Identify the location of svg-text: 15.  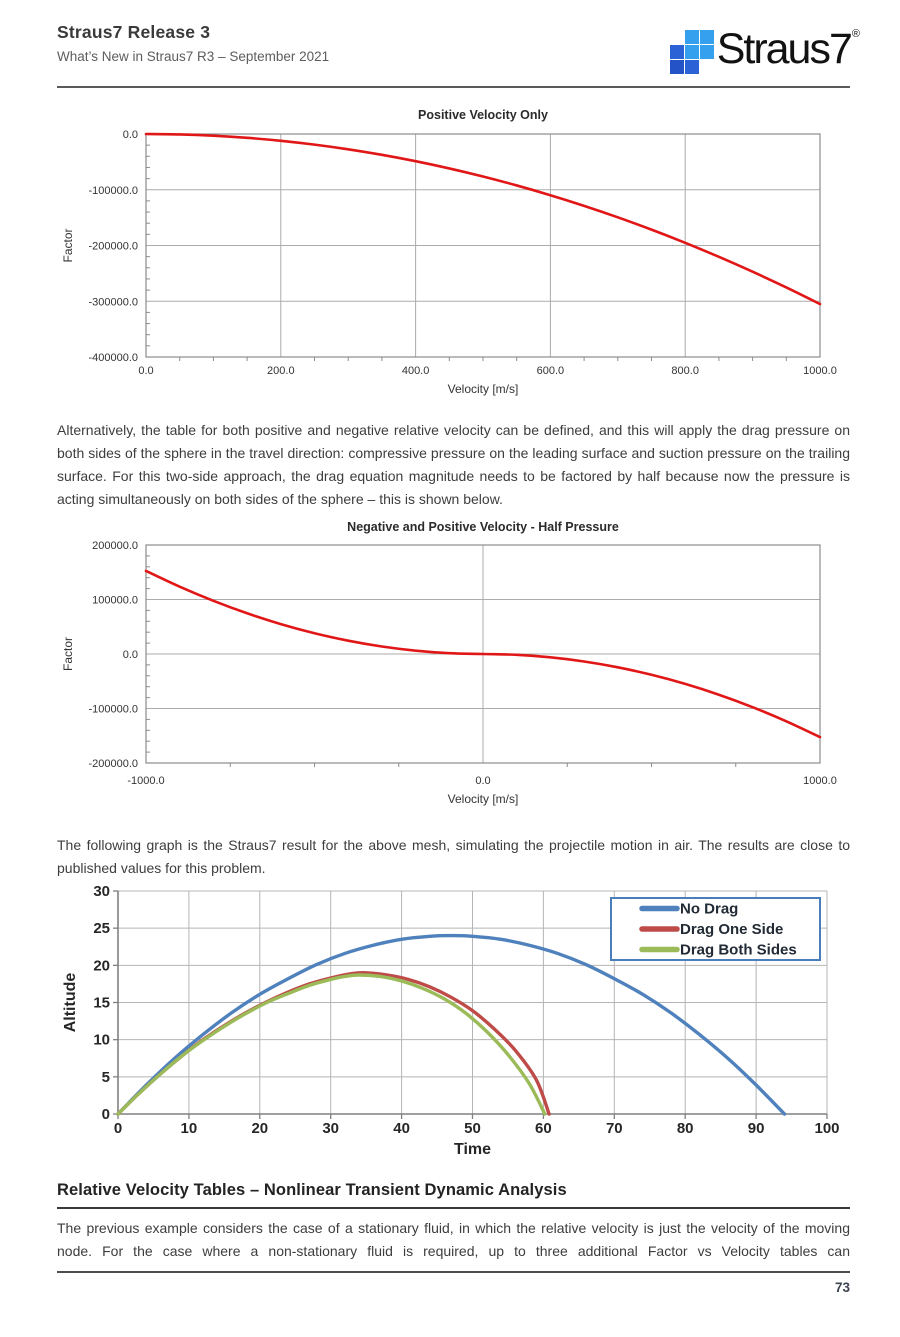
(101, 1003).